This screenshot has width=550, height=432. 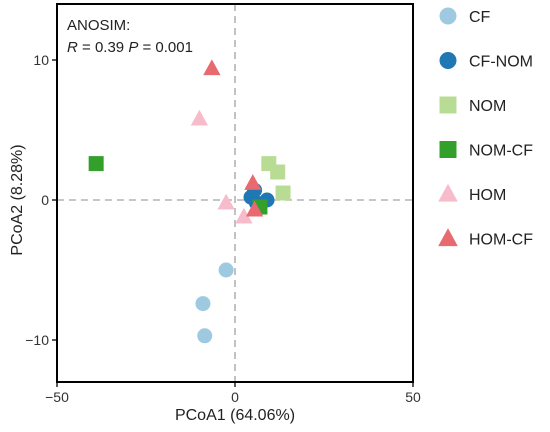 I want to click on x-axis-title: PCoA1 (64.06%), so click(x=235, y=415).